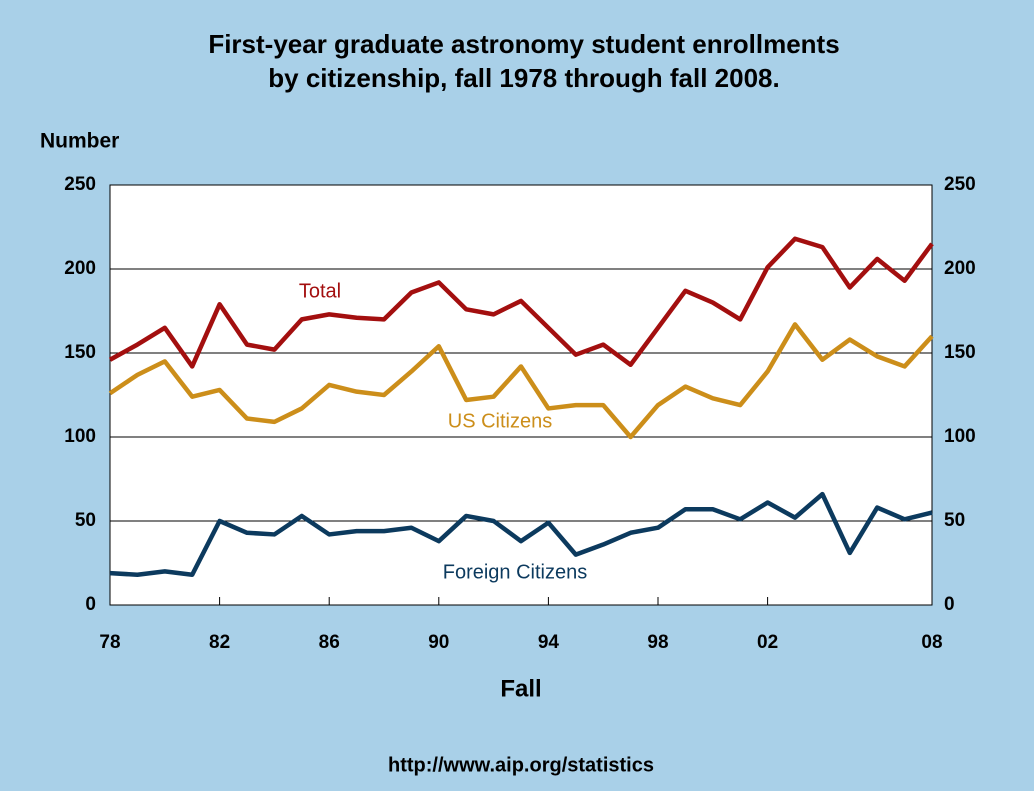 The height and width of the screenshot is (791, 1034). I want to click on x-tick-label: 02, so click(767, 642).